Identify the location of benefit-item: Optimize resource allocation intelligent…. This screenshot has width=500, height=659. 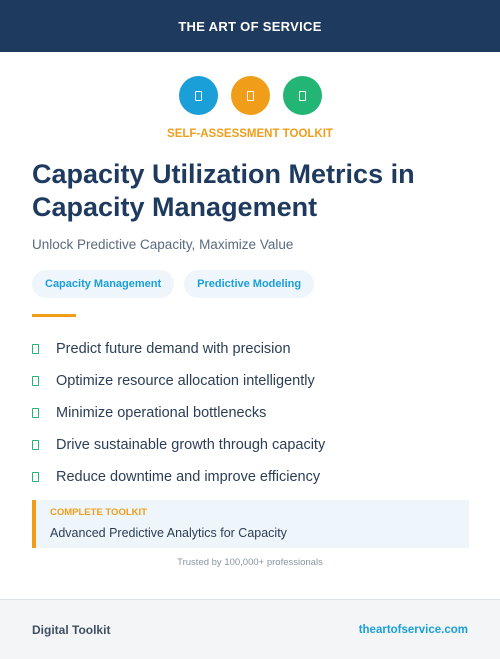
(178, 381).